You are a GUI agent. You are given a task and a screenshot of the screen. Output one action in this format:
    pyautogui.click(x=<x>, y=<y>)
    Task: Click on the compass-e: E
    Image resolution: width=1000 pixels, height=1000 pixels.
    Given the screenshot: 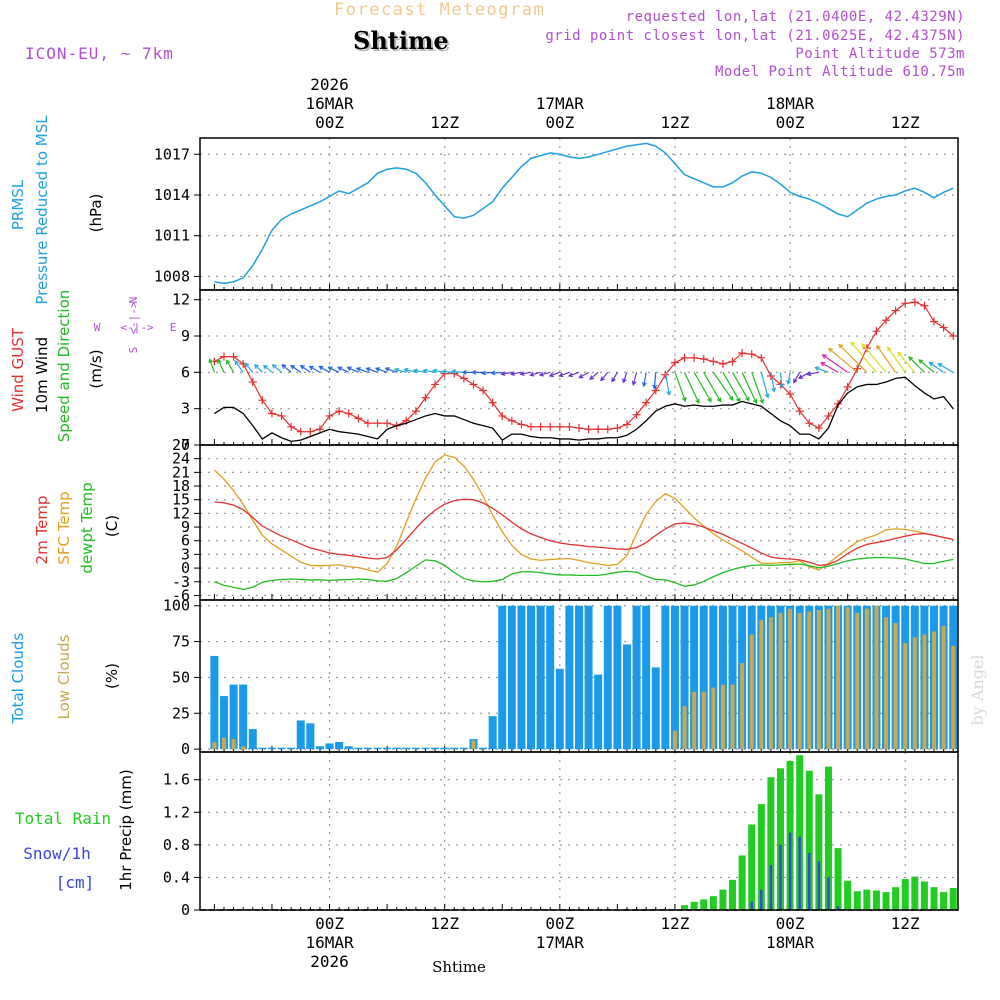 What is the action you would take?
    pyautogui.click(x=173, y=327)
    